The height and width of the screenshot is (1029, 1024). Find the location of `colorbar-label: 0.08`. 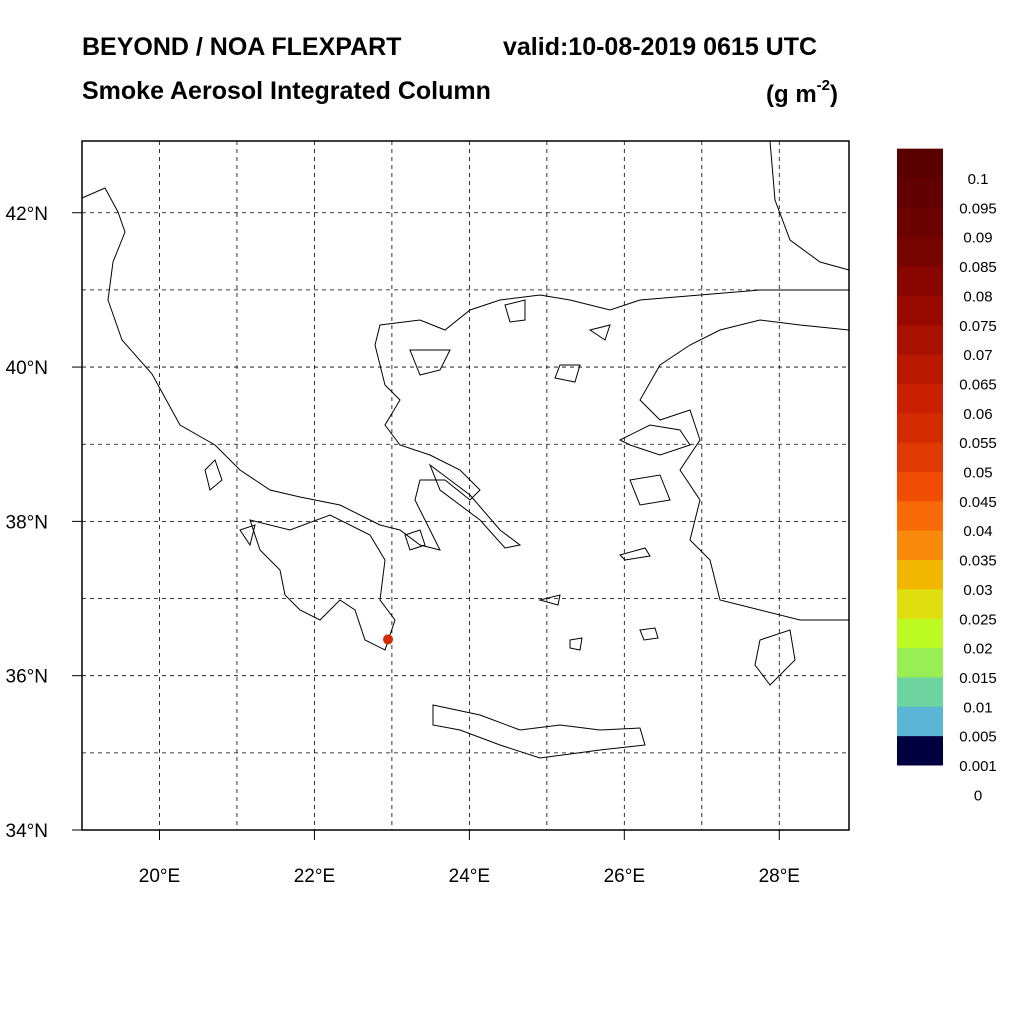

colorbar-label: 0.08 is located at coordinates (977, 296).